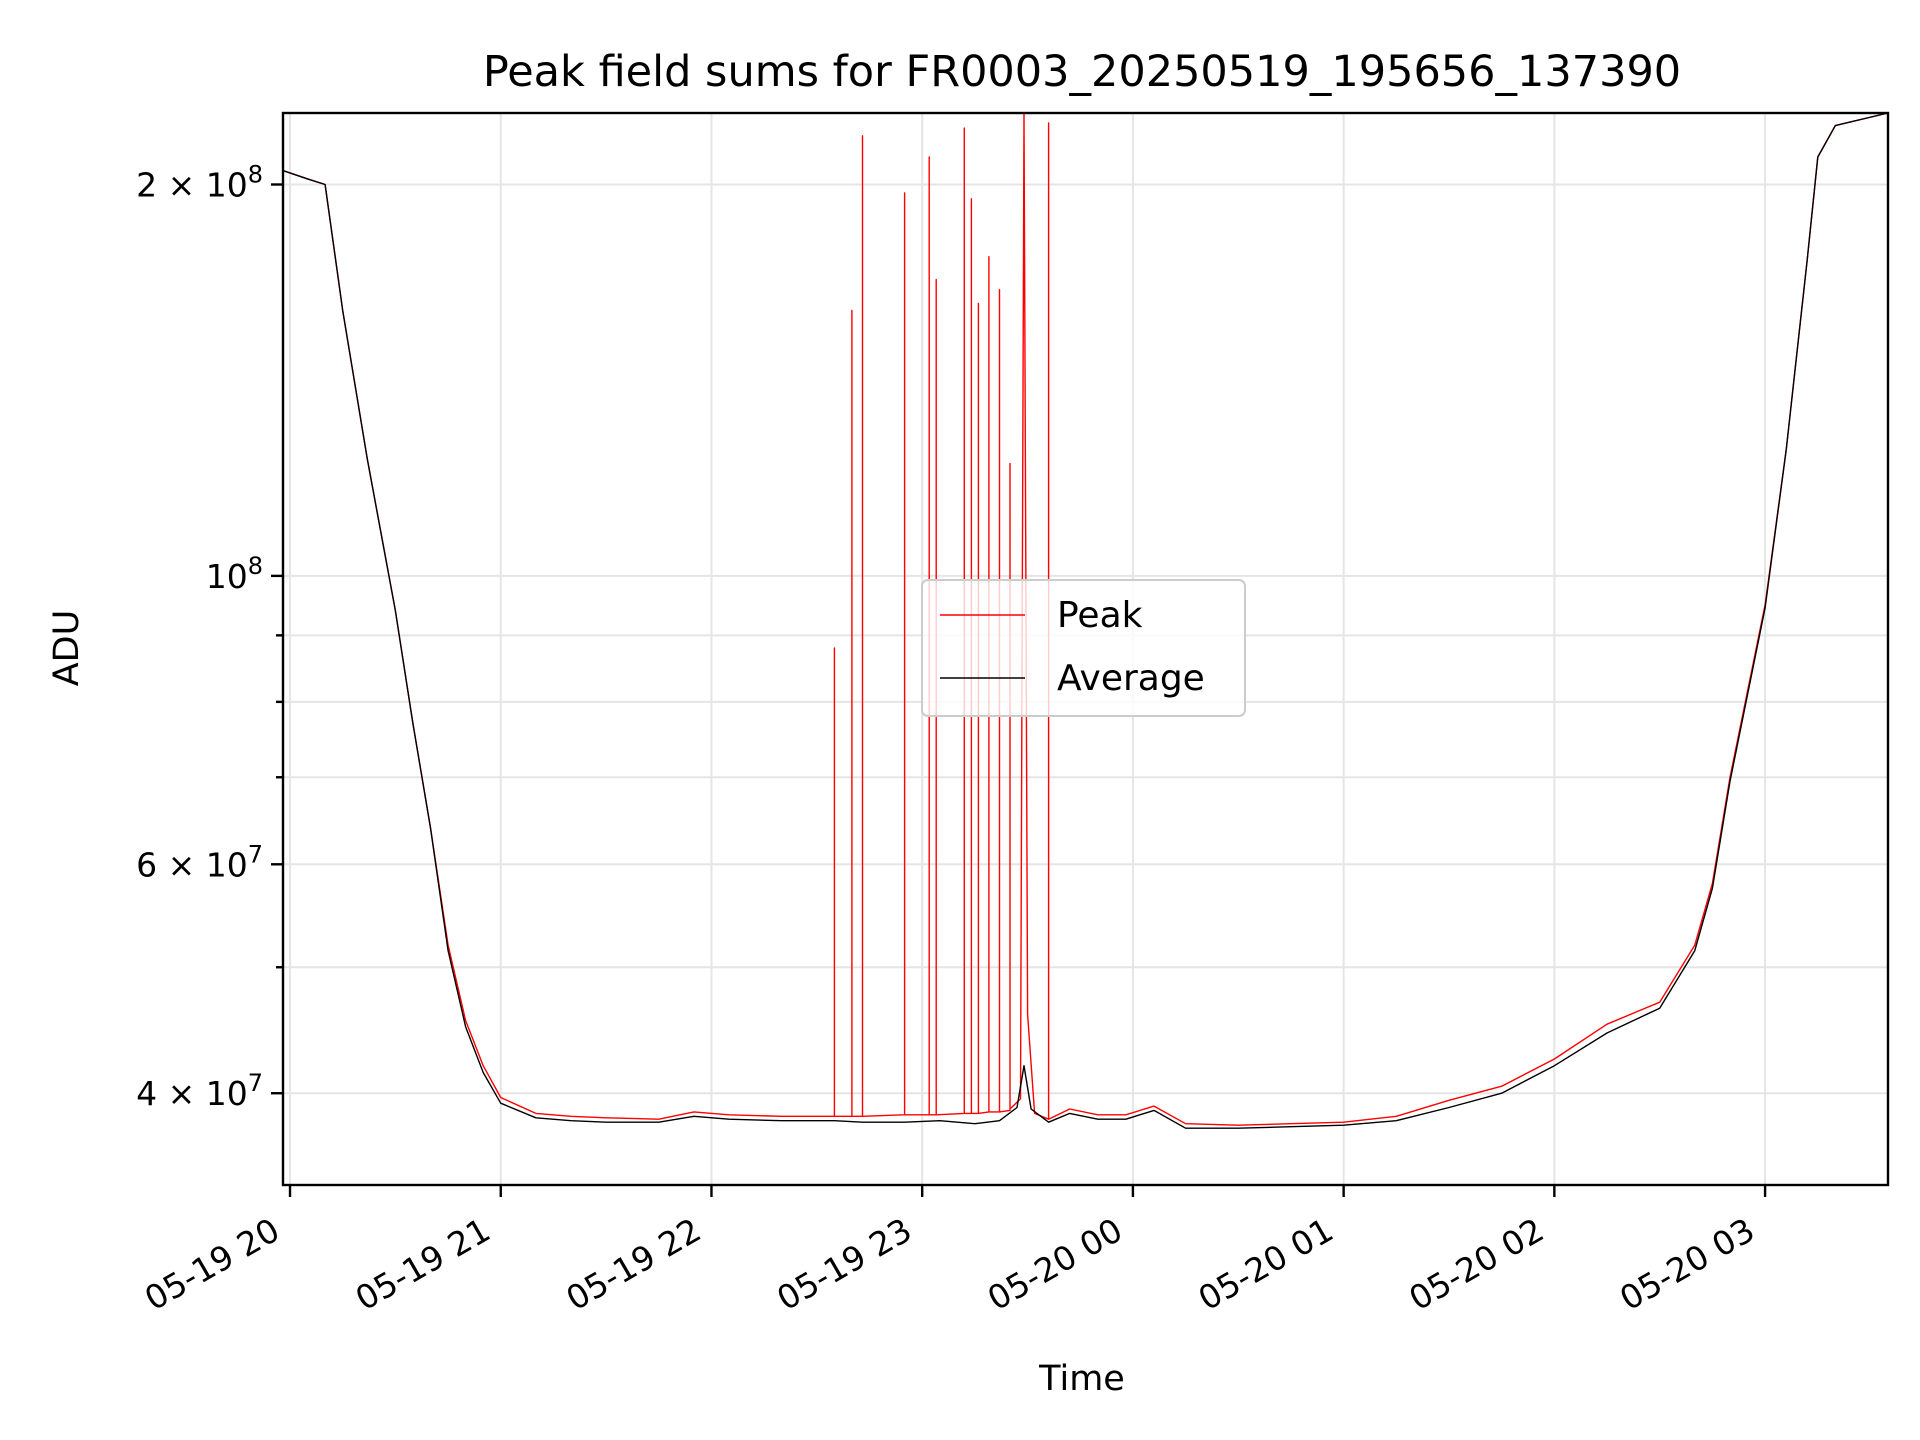 This screenshot has width=1920, height=1440. I want to click on legend-label-peak: Peak, so click(1100, 615).